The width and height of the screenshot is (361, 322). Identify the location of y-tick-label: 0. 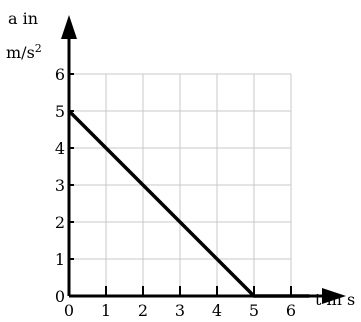
(60, 296).